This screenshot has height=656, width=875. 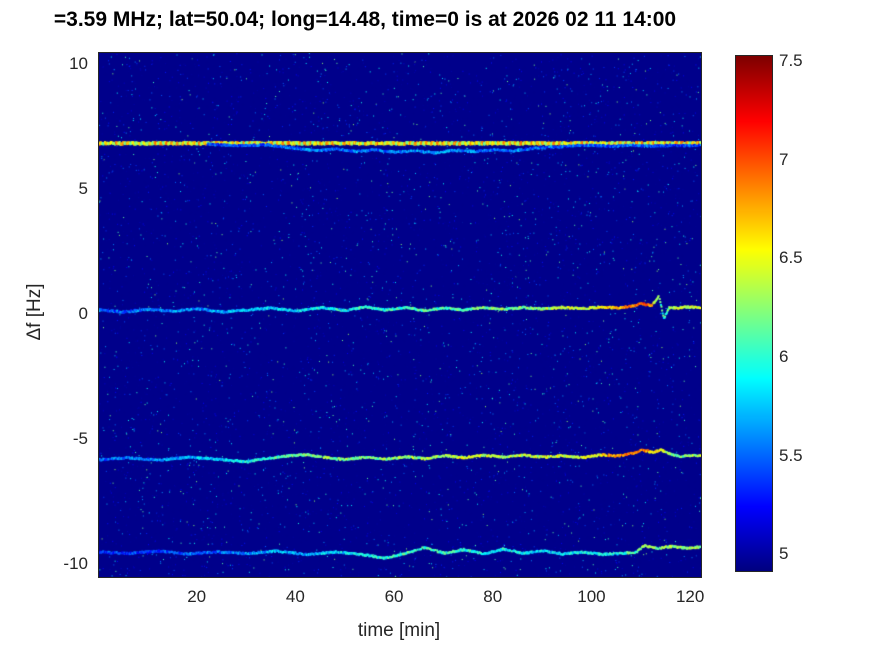 I want to click on y-tick-label: -5, so click(x=80, y=438).